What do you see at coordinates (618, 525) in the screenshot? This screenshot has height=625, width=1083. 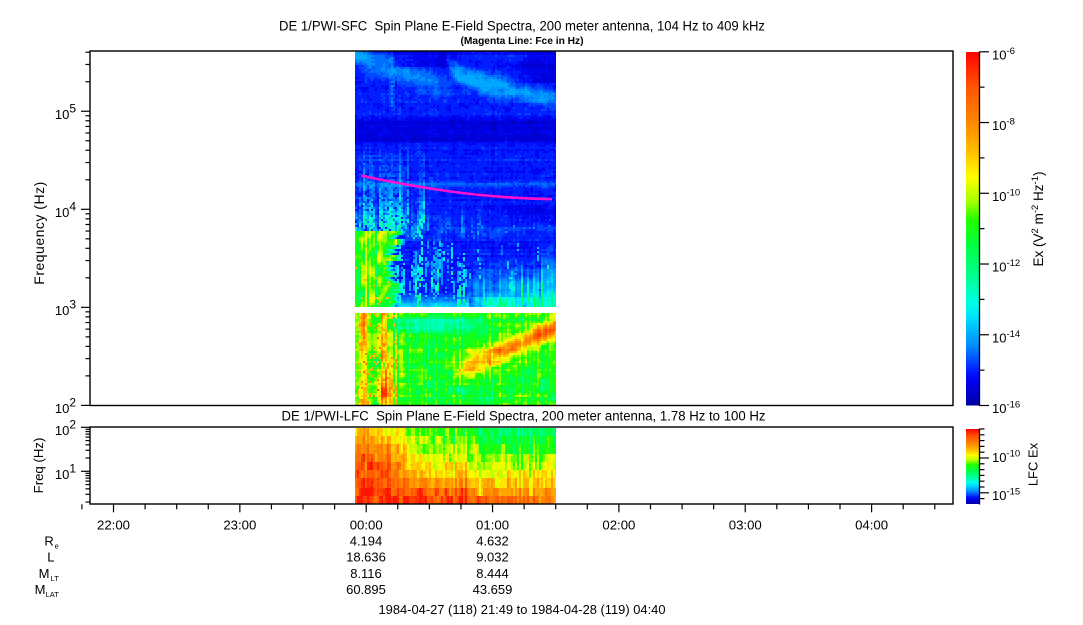 I see `svg-text: 02:00` at bounding box center [618, 525].